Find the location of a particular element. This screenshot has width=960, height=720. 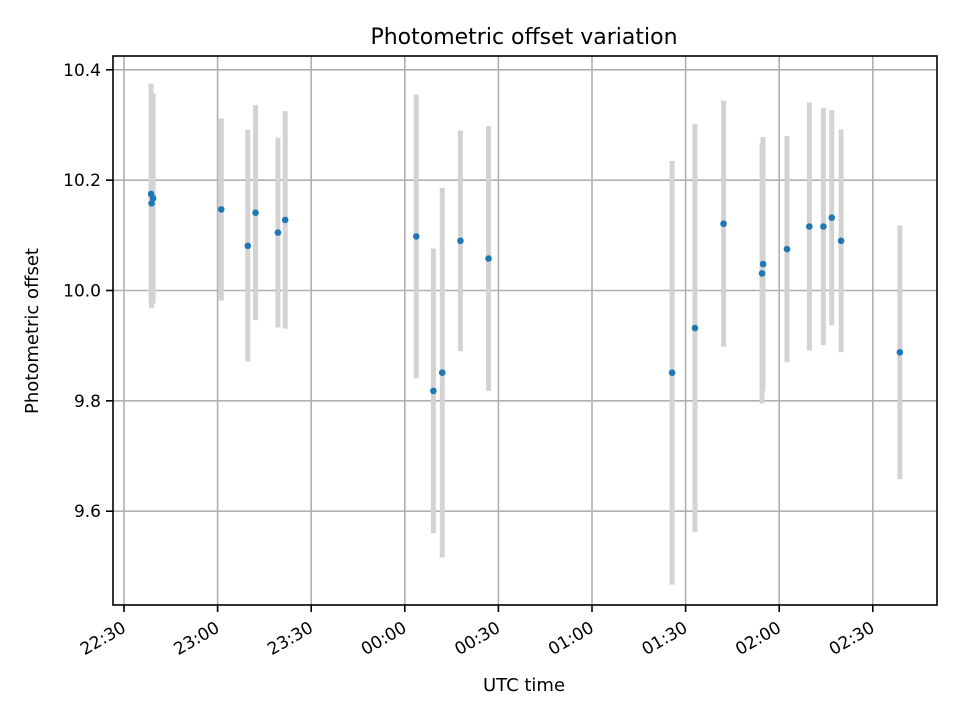

y-tick-label: 10.0 is located at coordinates (82, 291).